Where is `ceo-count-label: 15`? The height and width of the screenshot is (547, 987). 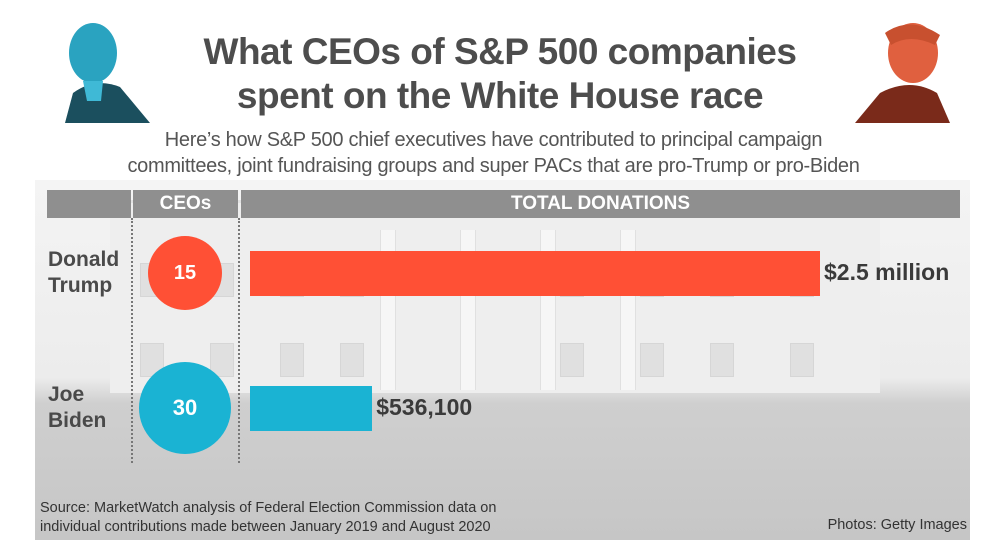 ceo-count-label: 15 is located at coordinates (185, 272).